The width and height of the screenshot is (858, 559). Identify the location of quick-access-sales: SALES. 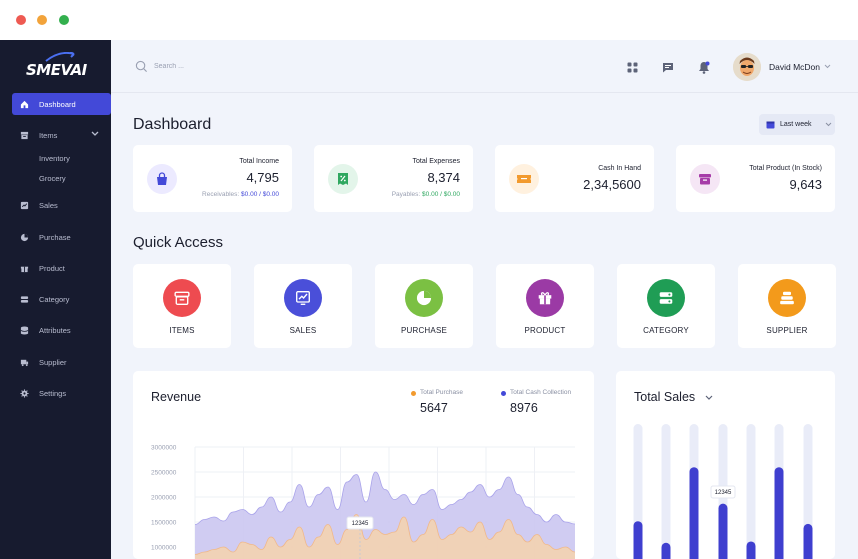
(303, 306).